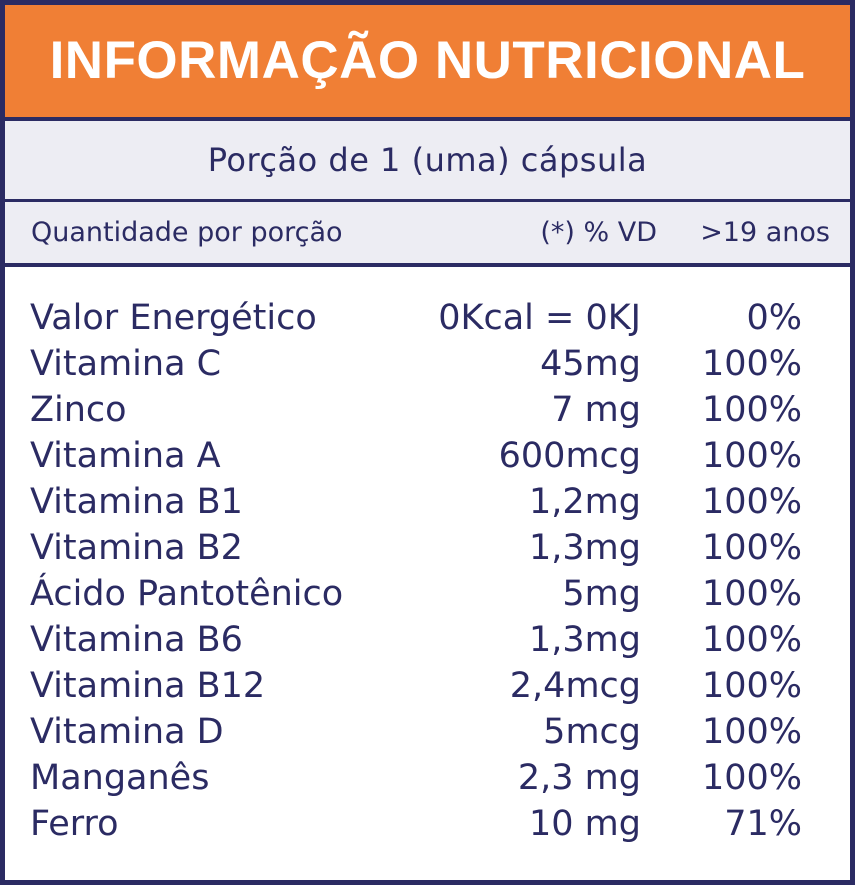 The width and height of the screenshot is (855, 885). I want to click on nutrient-row: Valor Energético 0Kcal = 0KJ 0%, so click(427, 318).